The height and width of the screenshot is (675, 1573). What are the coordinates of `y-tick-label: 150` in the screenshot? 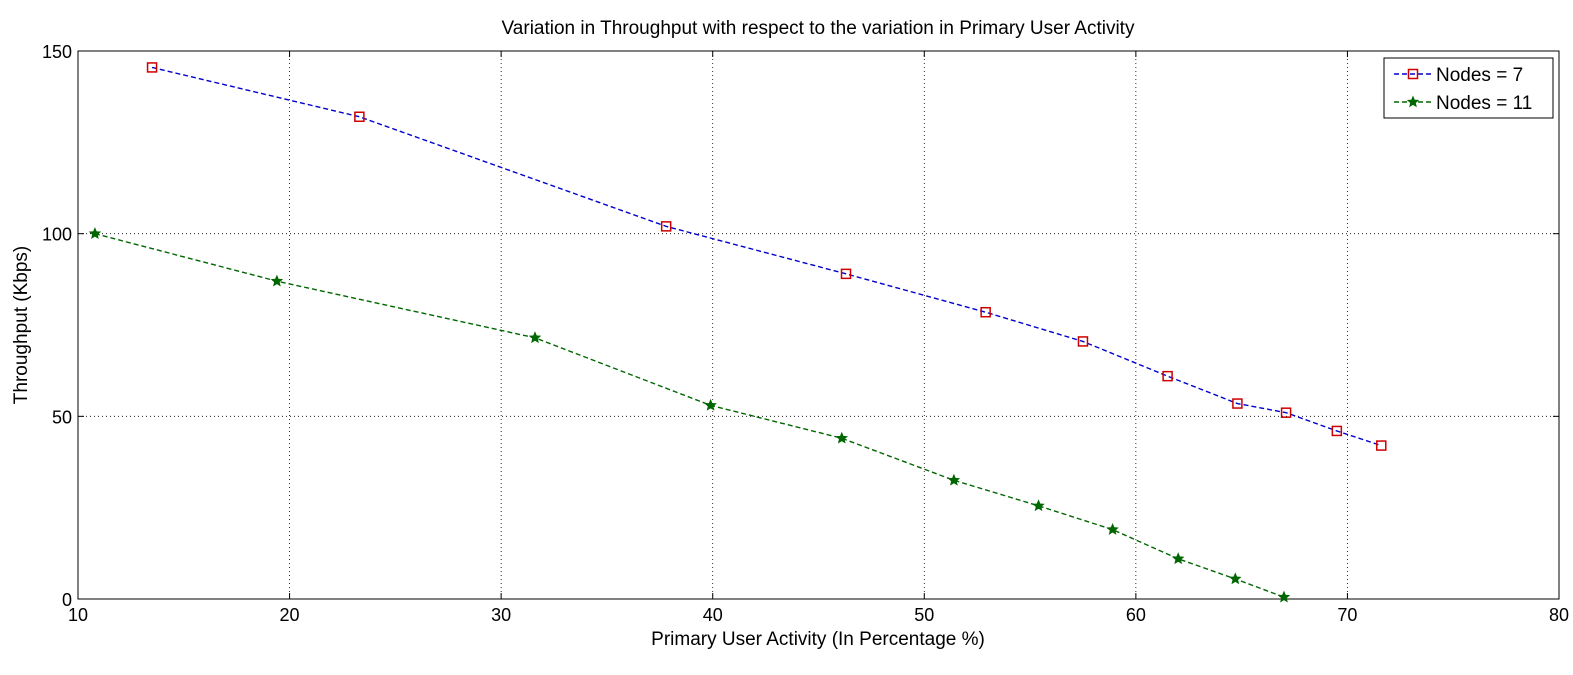 It's located at (57, 52).